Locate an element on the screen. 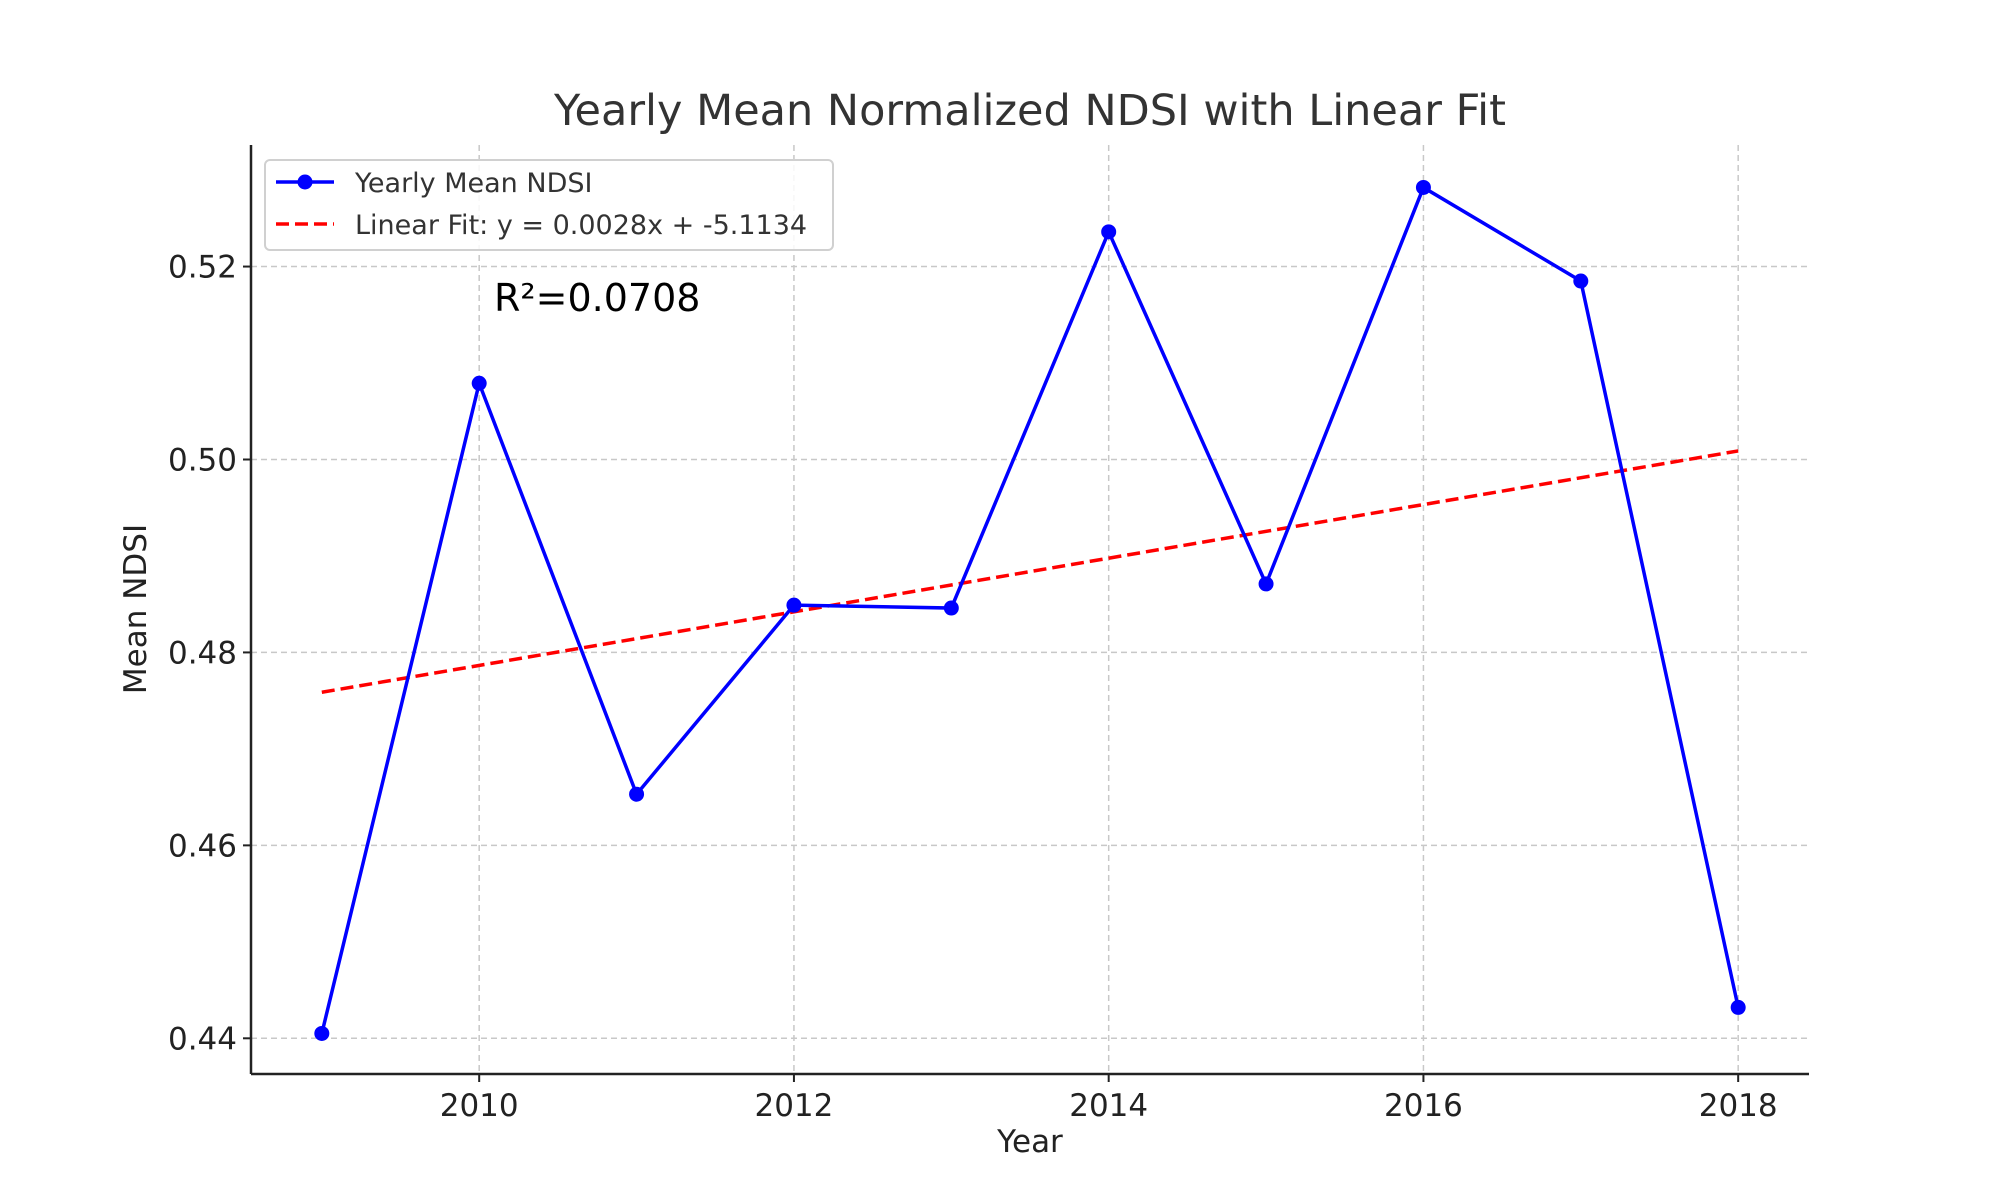  y-tick-label: 0.48 is located at coordinates (202, 653).